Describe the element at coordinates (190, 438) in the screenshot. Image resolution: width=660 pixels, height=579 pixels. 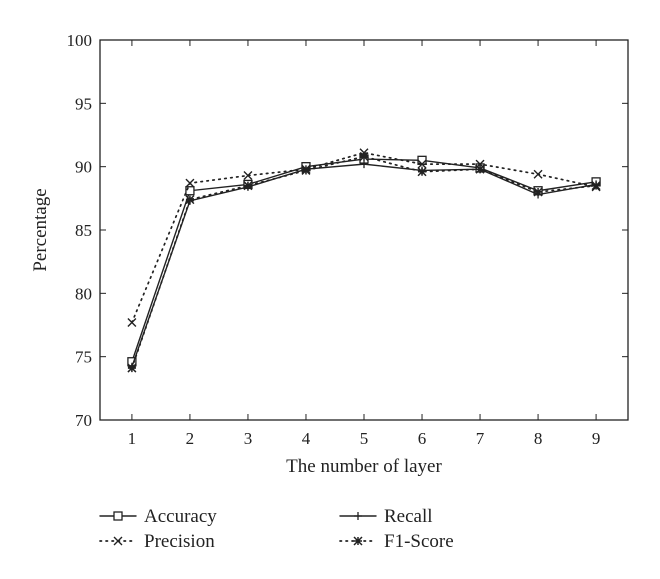
I see `x-tick-label: 2` at that location.